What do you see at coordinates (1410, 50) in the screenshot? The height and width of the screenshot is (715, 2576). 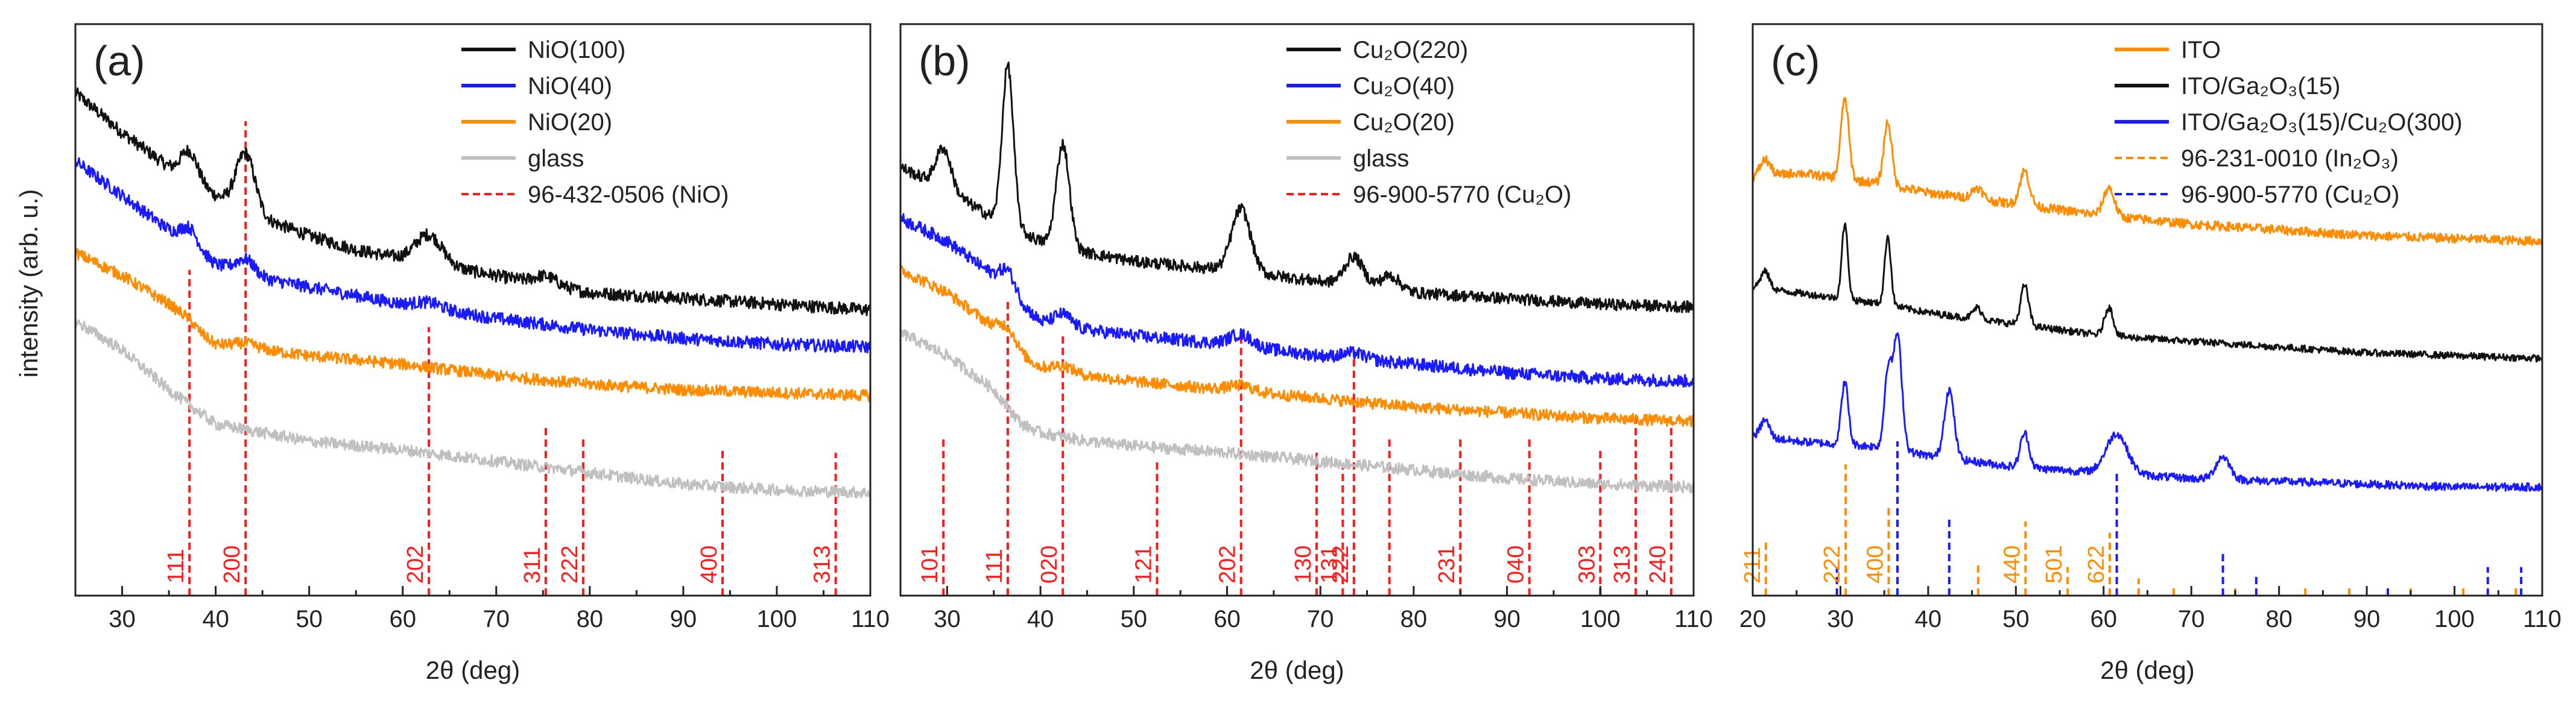 I see `legend-label: Cu₂O(220)` at bounding box center [1410, 50].